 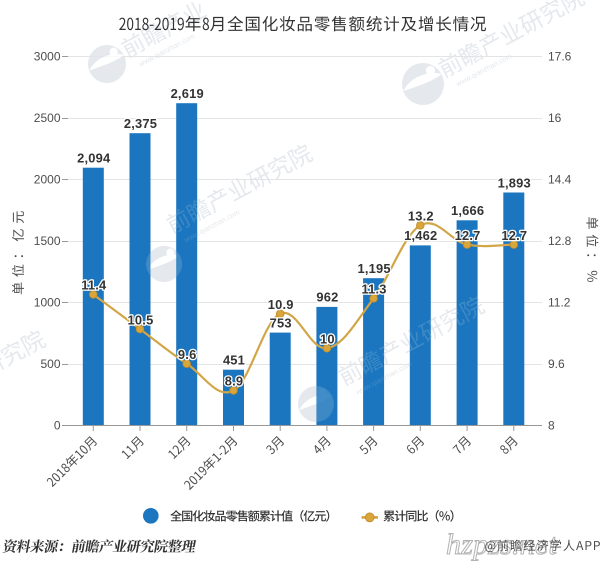 I want to click on svg-text: 13.2, so click(x=421, y=216).